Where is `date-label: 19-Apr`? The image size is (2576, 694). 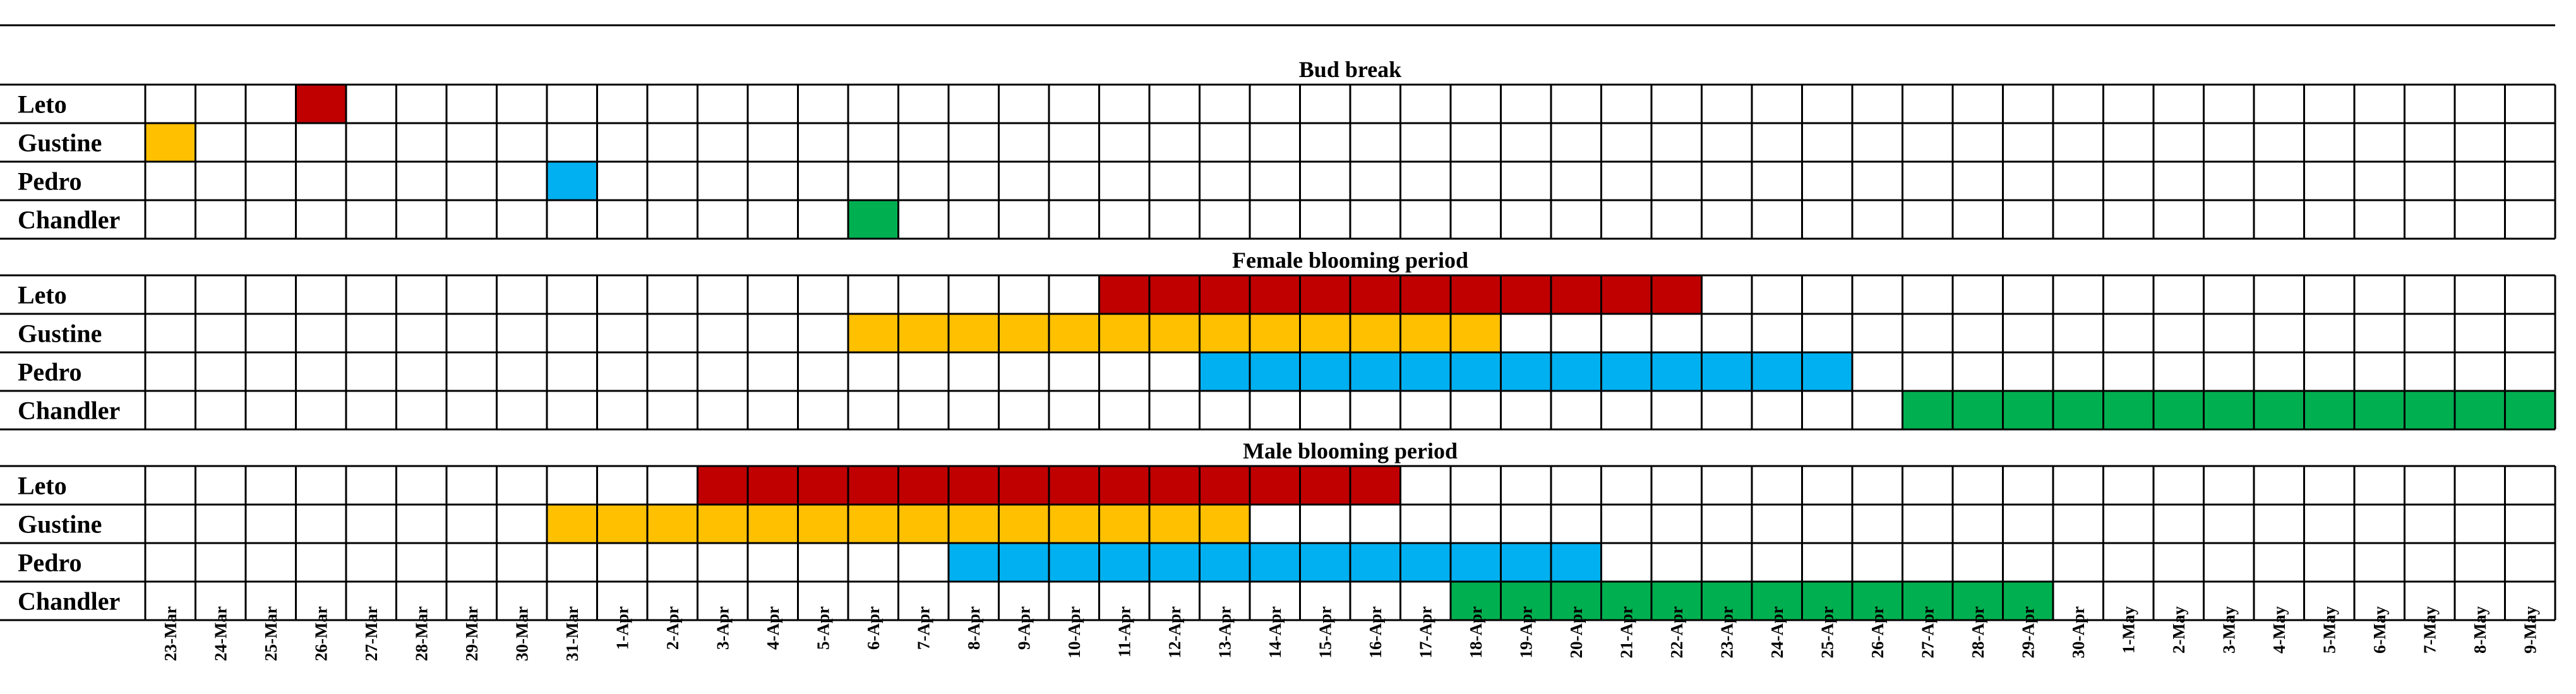 date-label: 19-Apr is located at coordinates (1525, 632).